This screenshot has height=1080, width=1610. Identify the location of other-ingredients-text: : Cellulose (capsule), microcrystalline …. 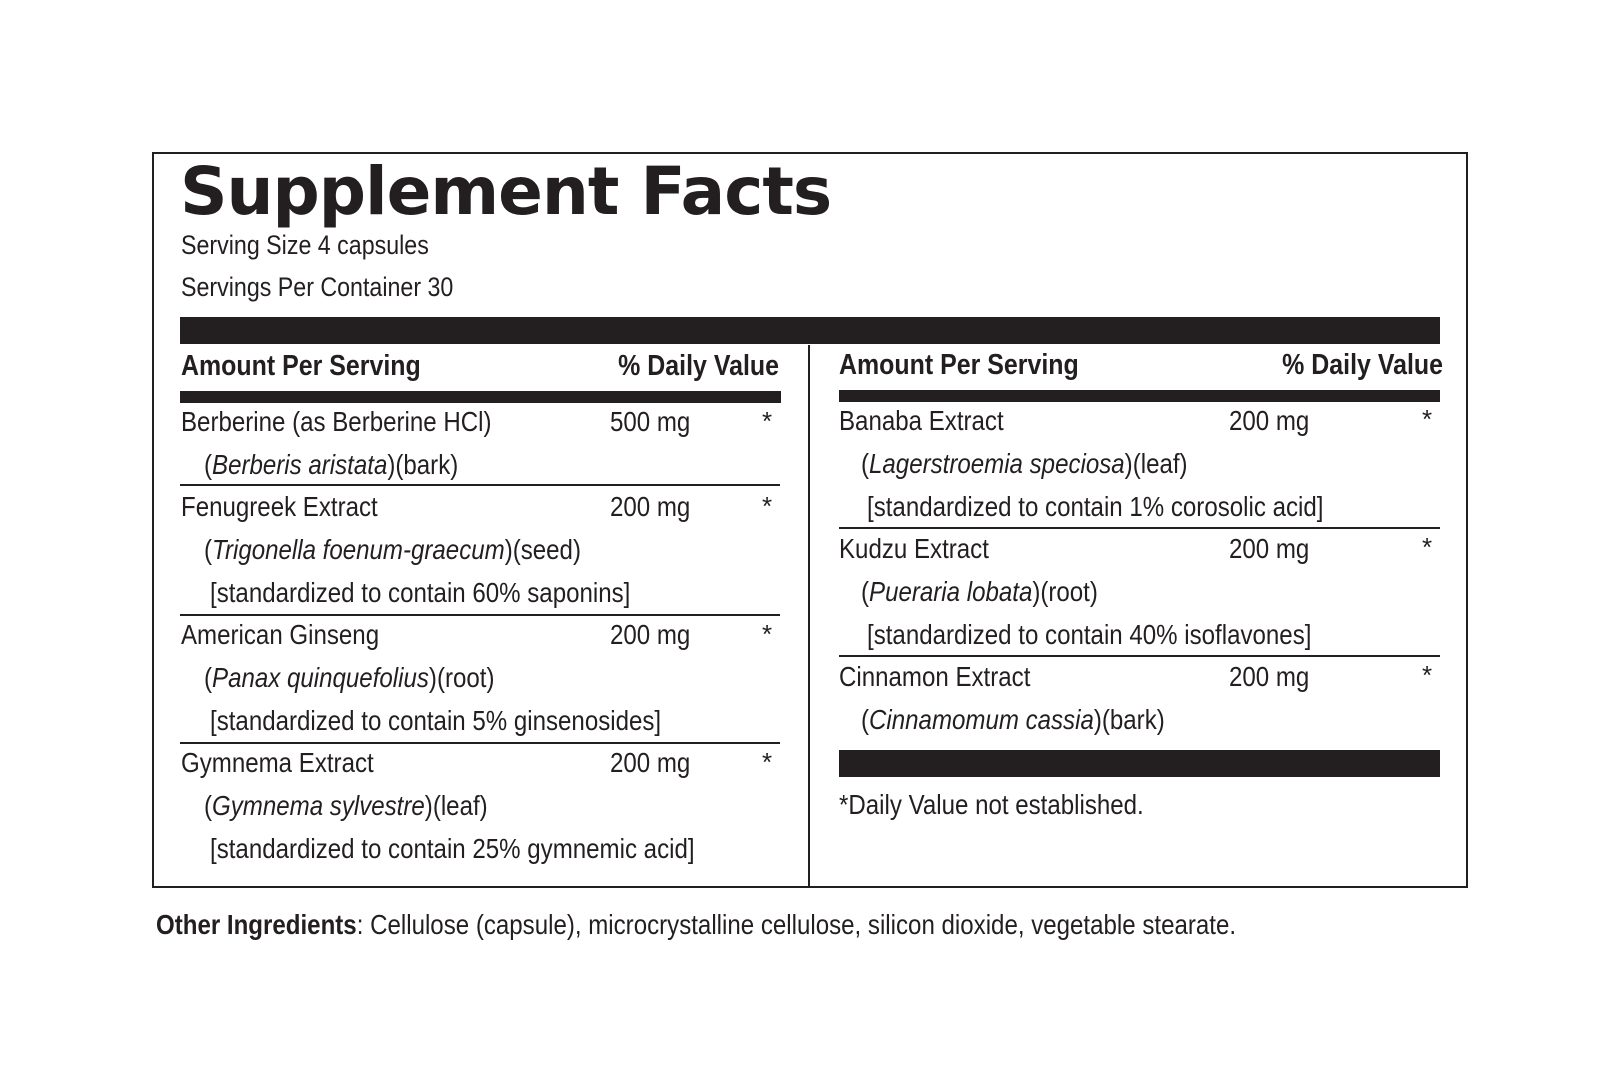
(796, 924).